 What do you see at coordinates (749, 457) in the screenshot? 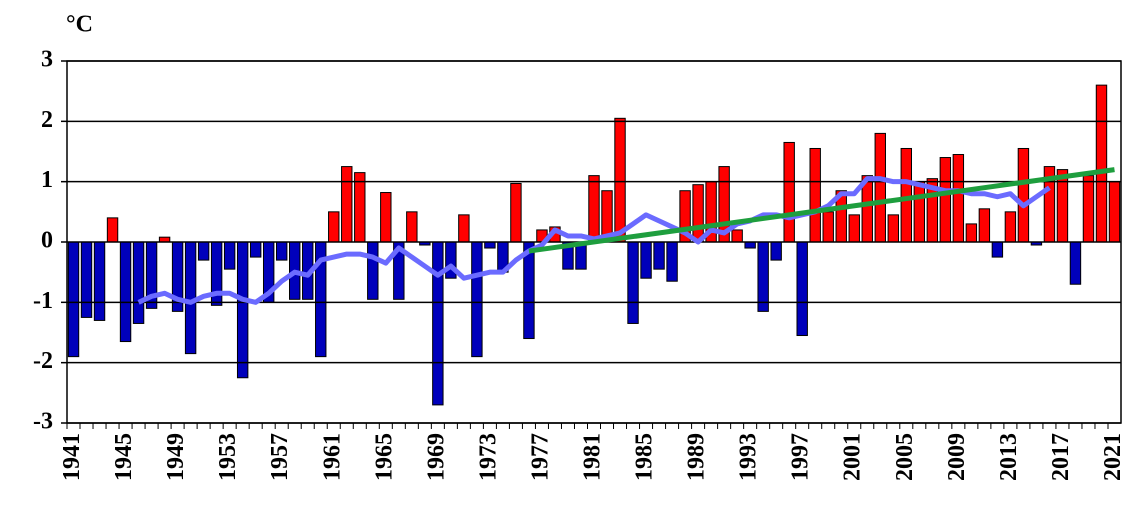
I see `x-tick-label: 1993` at bounding box center [749, 457].